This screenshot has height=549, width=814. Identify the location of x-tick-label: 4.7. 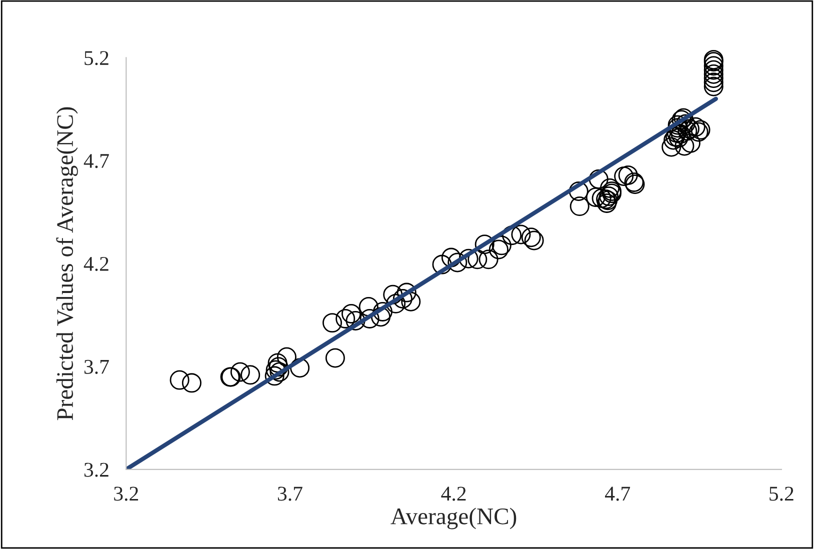
(617, 493).